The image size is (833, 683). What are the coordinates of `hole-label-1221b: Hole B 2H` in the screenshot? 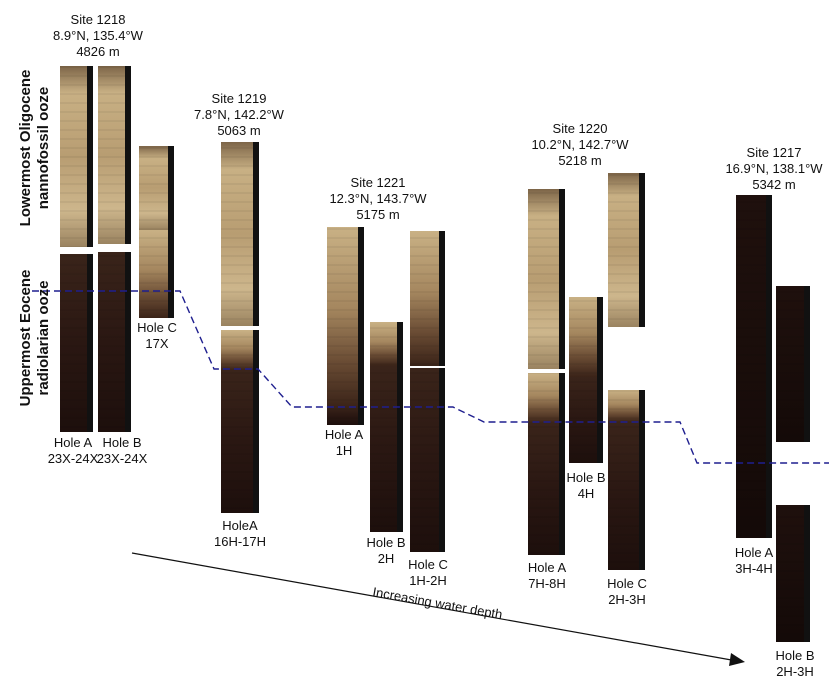 It's located at (385, 550).